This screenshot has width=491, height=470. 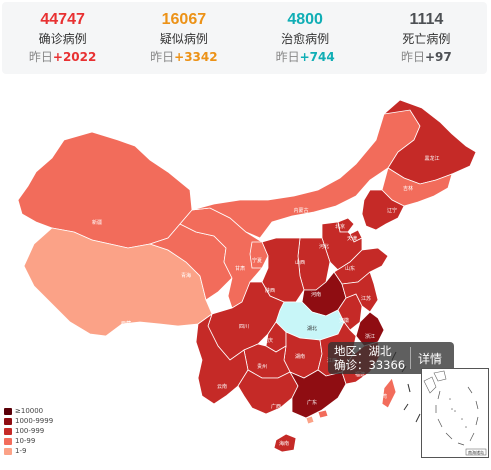 I want to click on province-label: 青海, so click(x=186, y=275).